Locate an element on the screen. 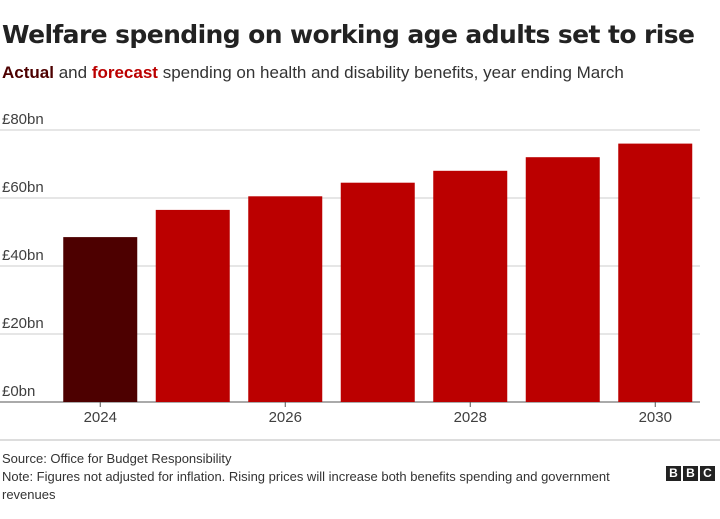  subtitle-text: and is located at coordinates (73, 72).